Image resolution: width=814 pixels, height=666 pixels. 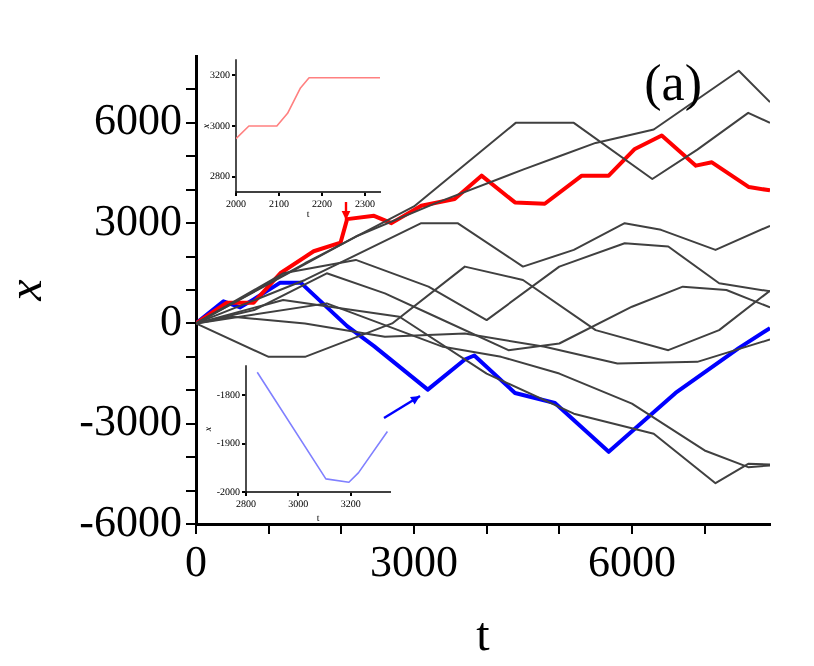 I want to click on x-axis-title: t, so click(x=483, y=635).